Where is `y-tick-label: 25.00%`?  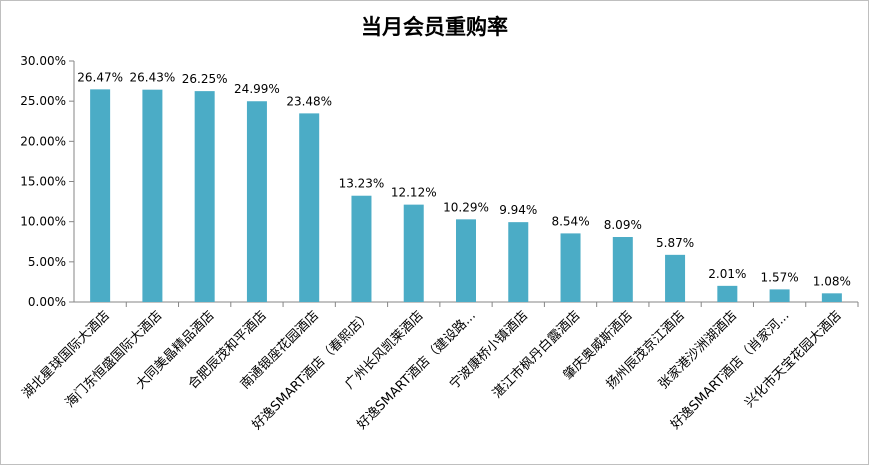
y-tick-label: 25.00% is located at coordinates (43, 101).